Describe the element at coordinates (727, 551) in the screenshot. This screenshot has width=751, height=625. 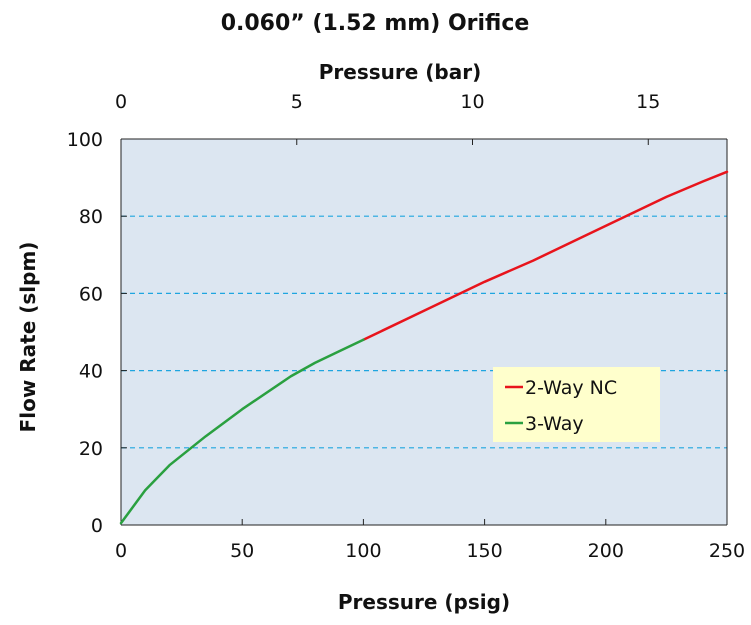
I see `x-tick-label-250: 250` at that location.